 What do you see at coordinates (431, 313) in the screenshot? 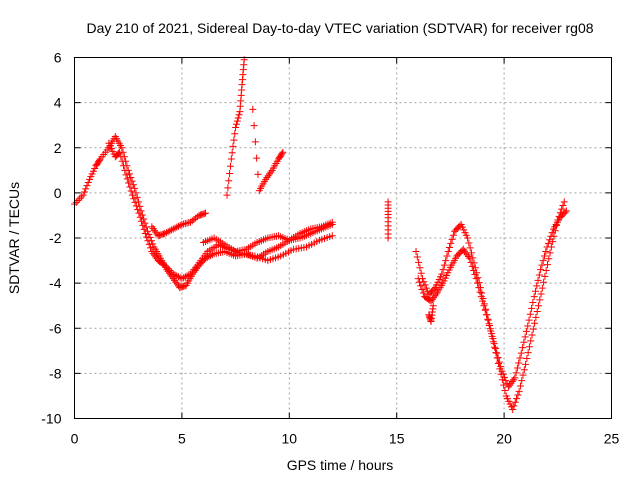
I see `series-track-j` at bounding box center [431, 313].